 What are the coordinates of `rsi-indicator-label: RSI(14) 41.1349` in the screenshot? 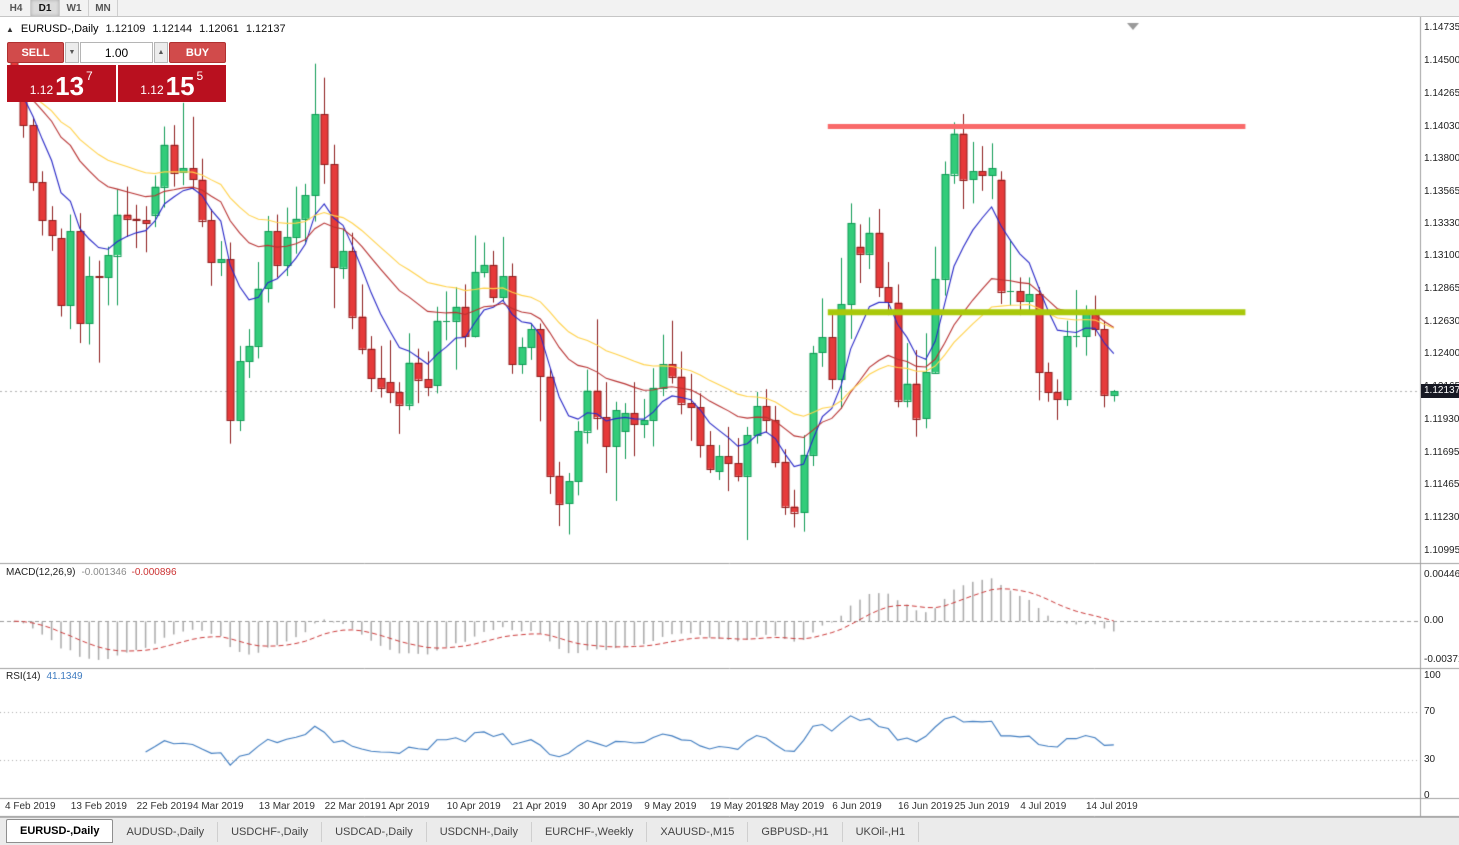 It's located at (44, 676).